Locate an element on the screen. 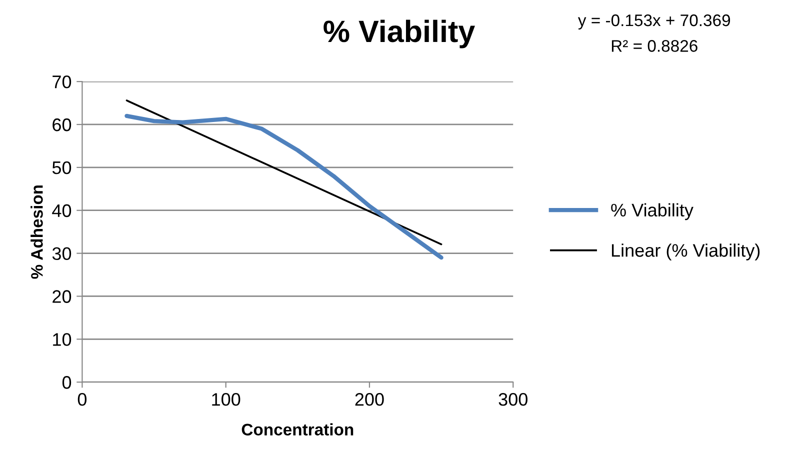 This screenshot has width=798, height=466. x-tick-label: 0 is located at coordinates (82, 399).